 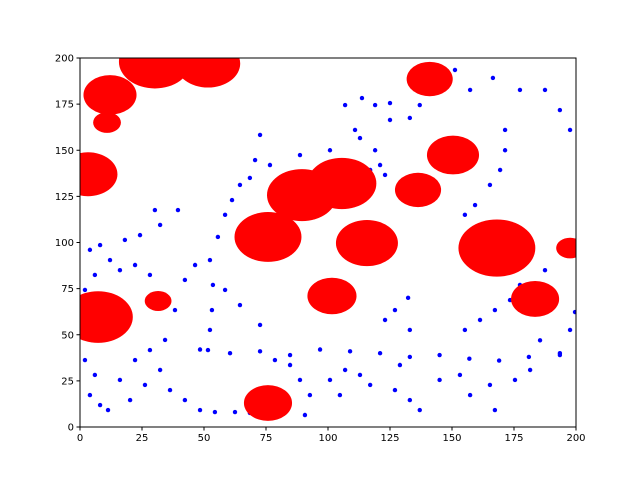 I want to click on x-tick-label: 25, so click(x=142, y=438).